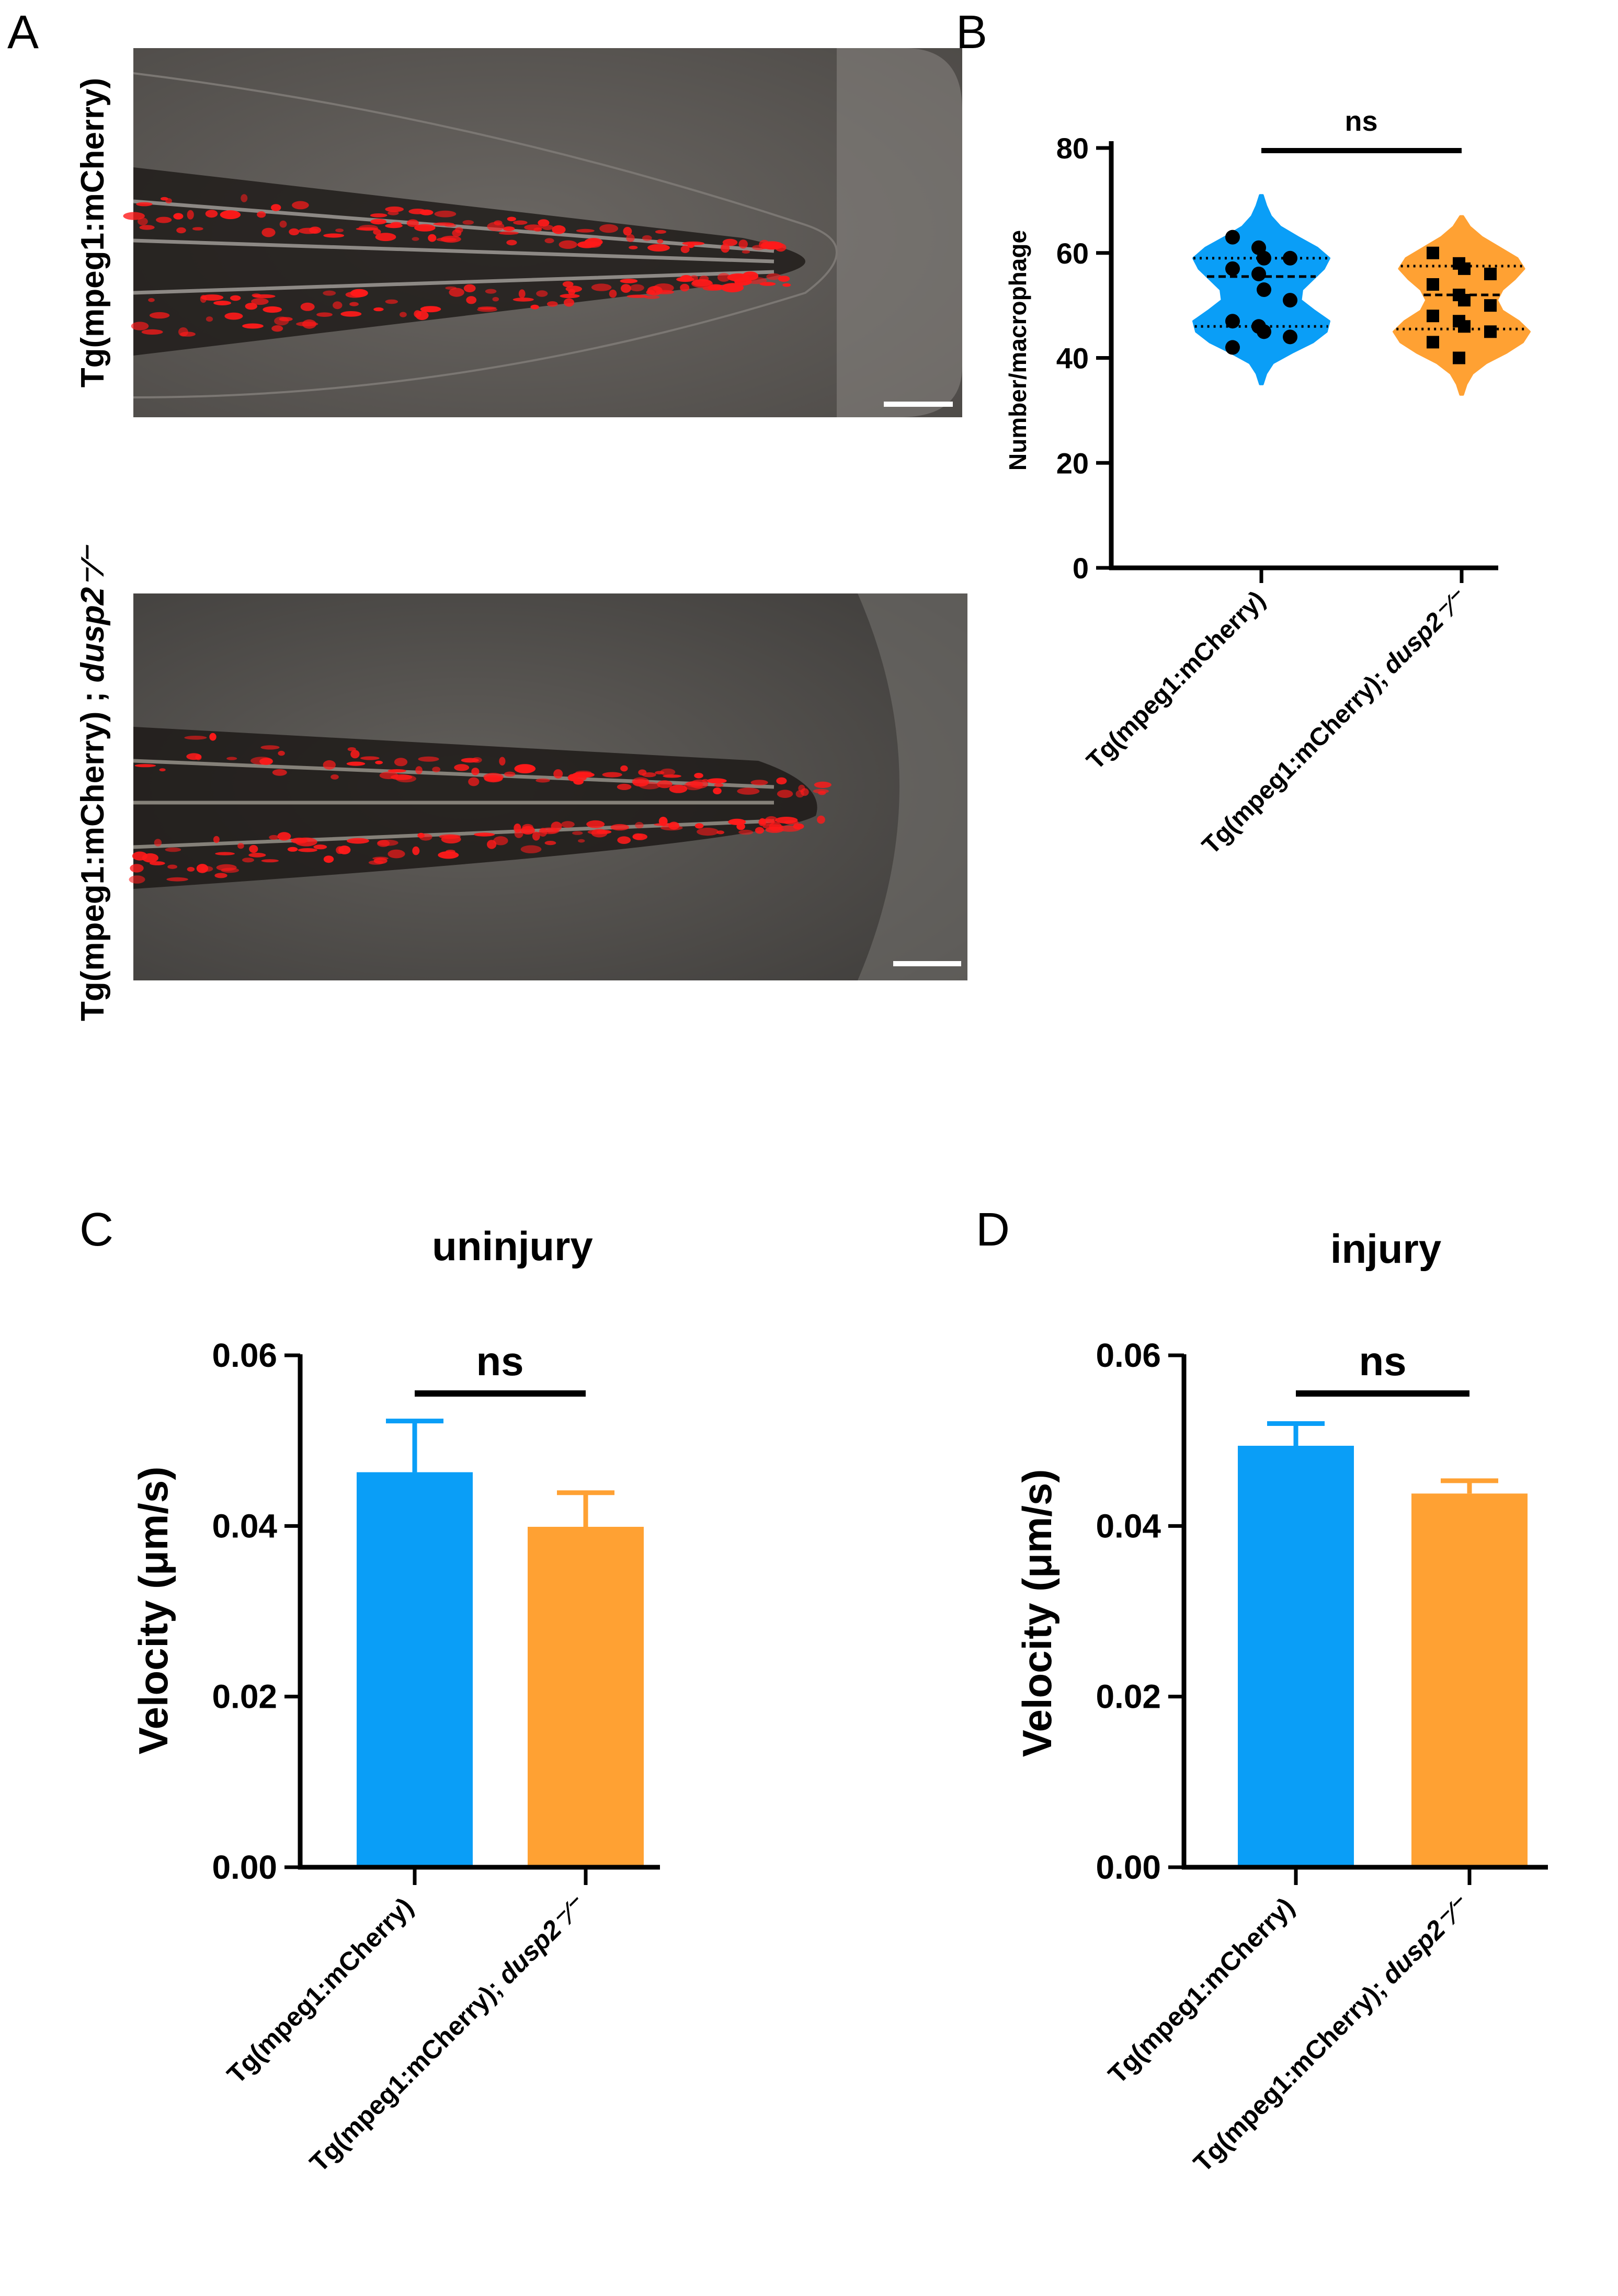  What do you see at coordinates (480, 809) in the screenshot?
I see `macrophage-signal` at bounding box center [480, 809].